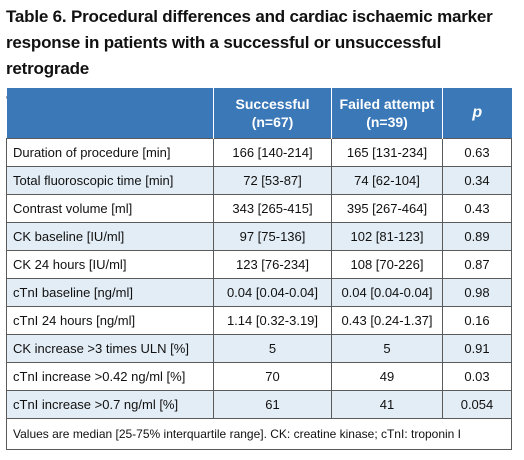  Describe the element at coordinates (110, 376) in the screenshot. I see `row-label: cTnI increase >0.42 ng/ml [%]` at that location.